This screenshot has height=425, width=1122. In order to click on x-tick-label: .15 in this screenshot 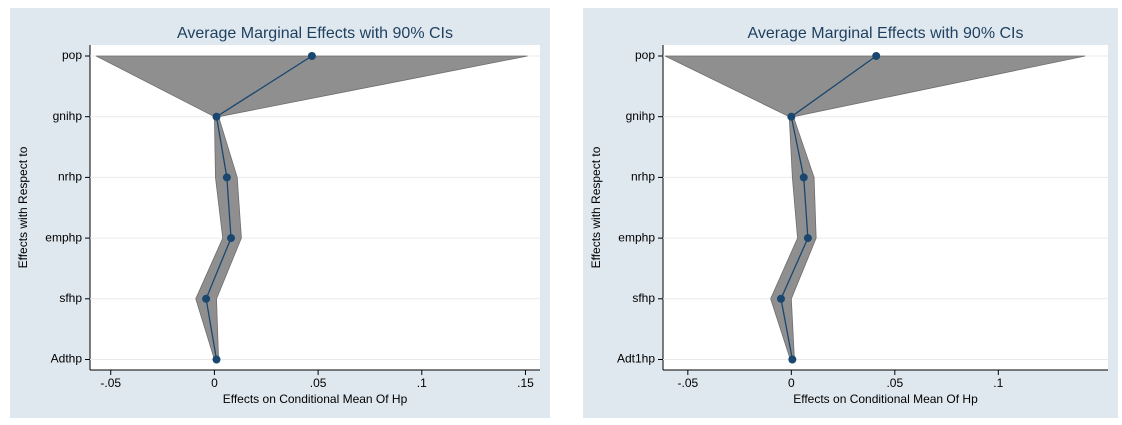, I will do `click(525, 383)`.